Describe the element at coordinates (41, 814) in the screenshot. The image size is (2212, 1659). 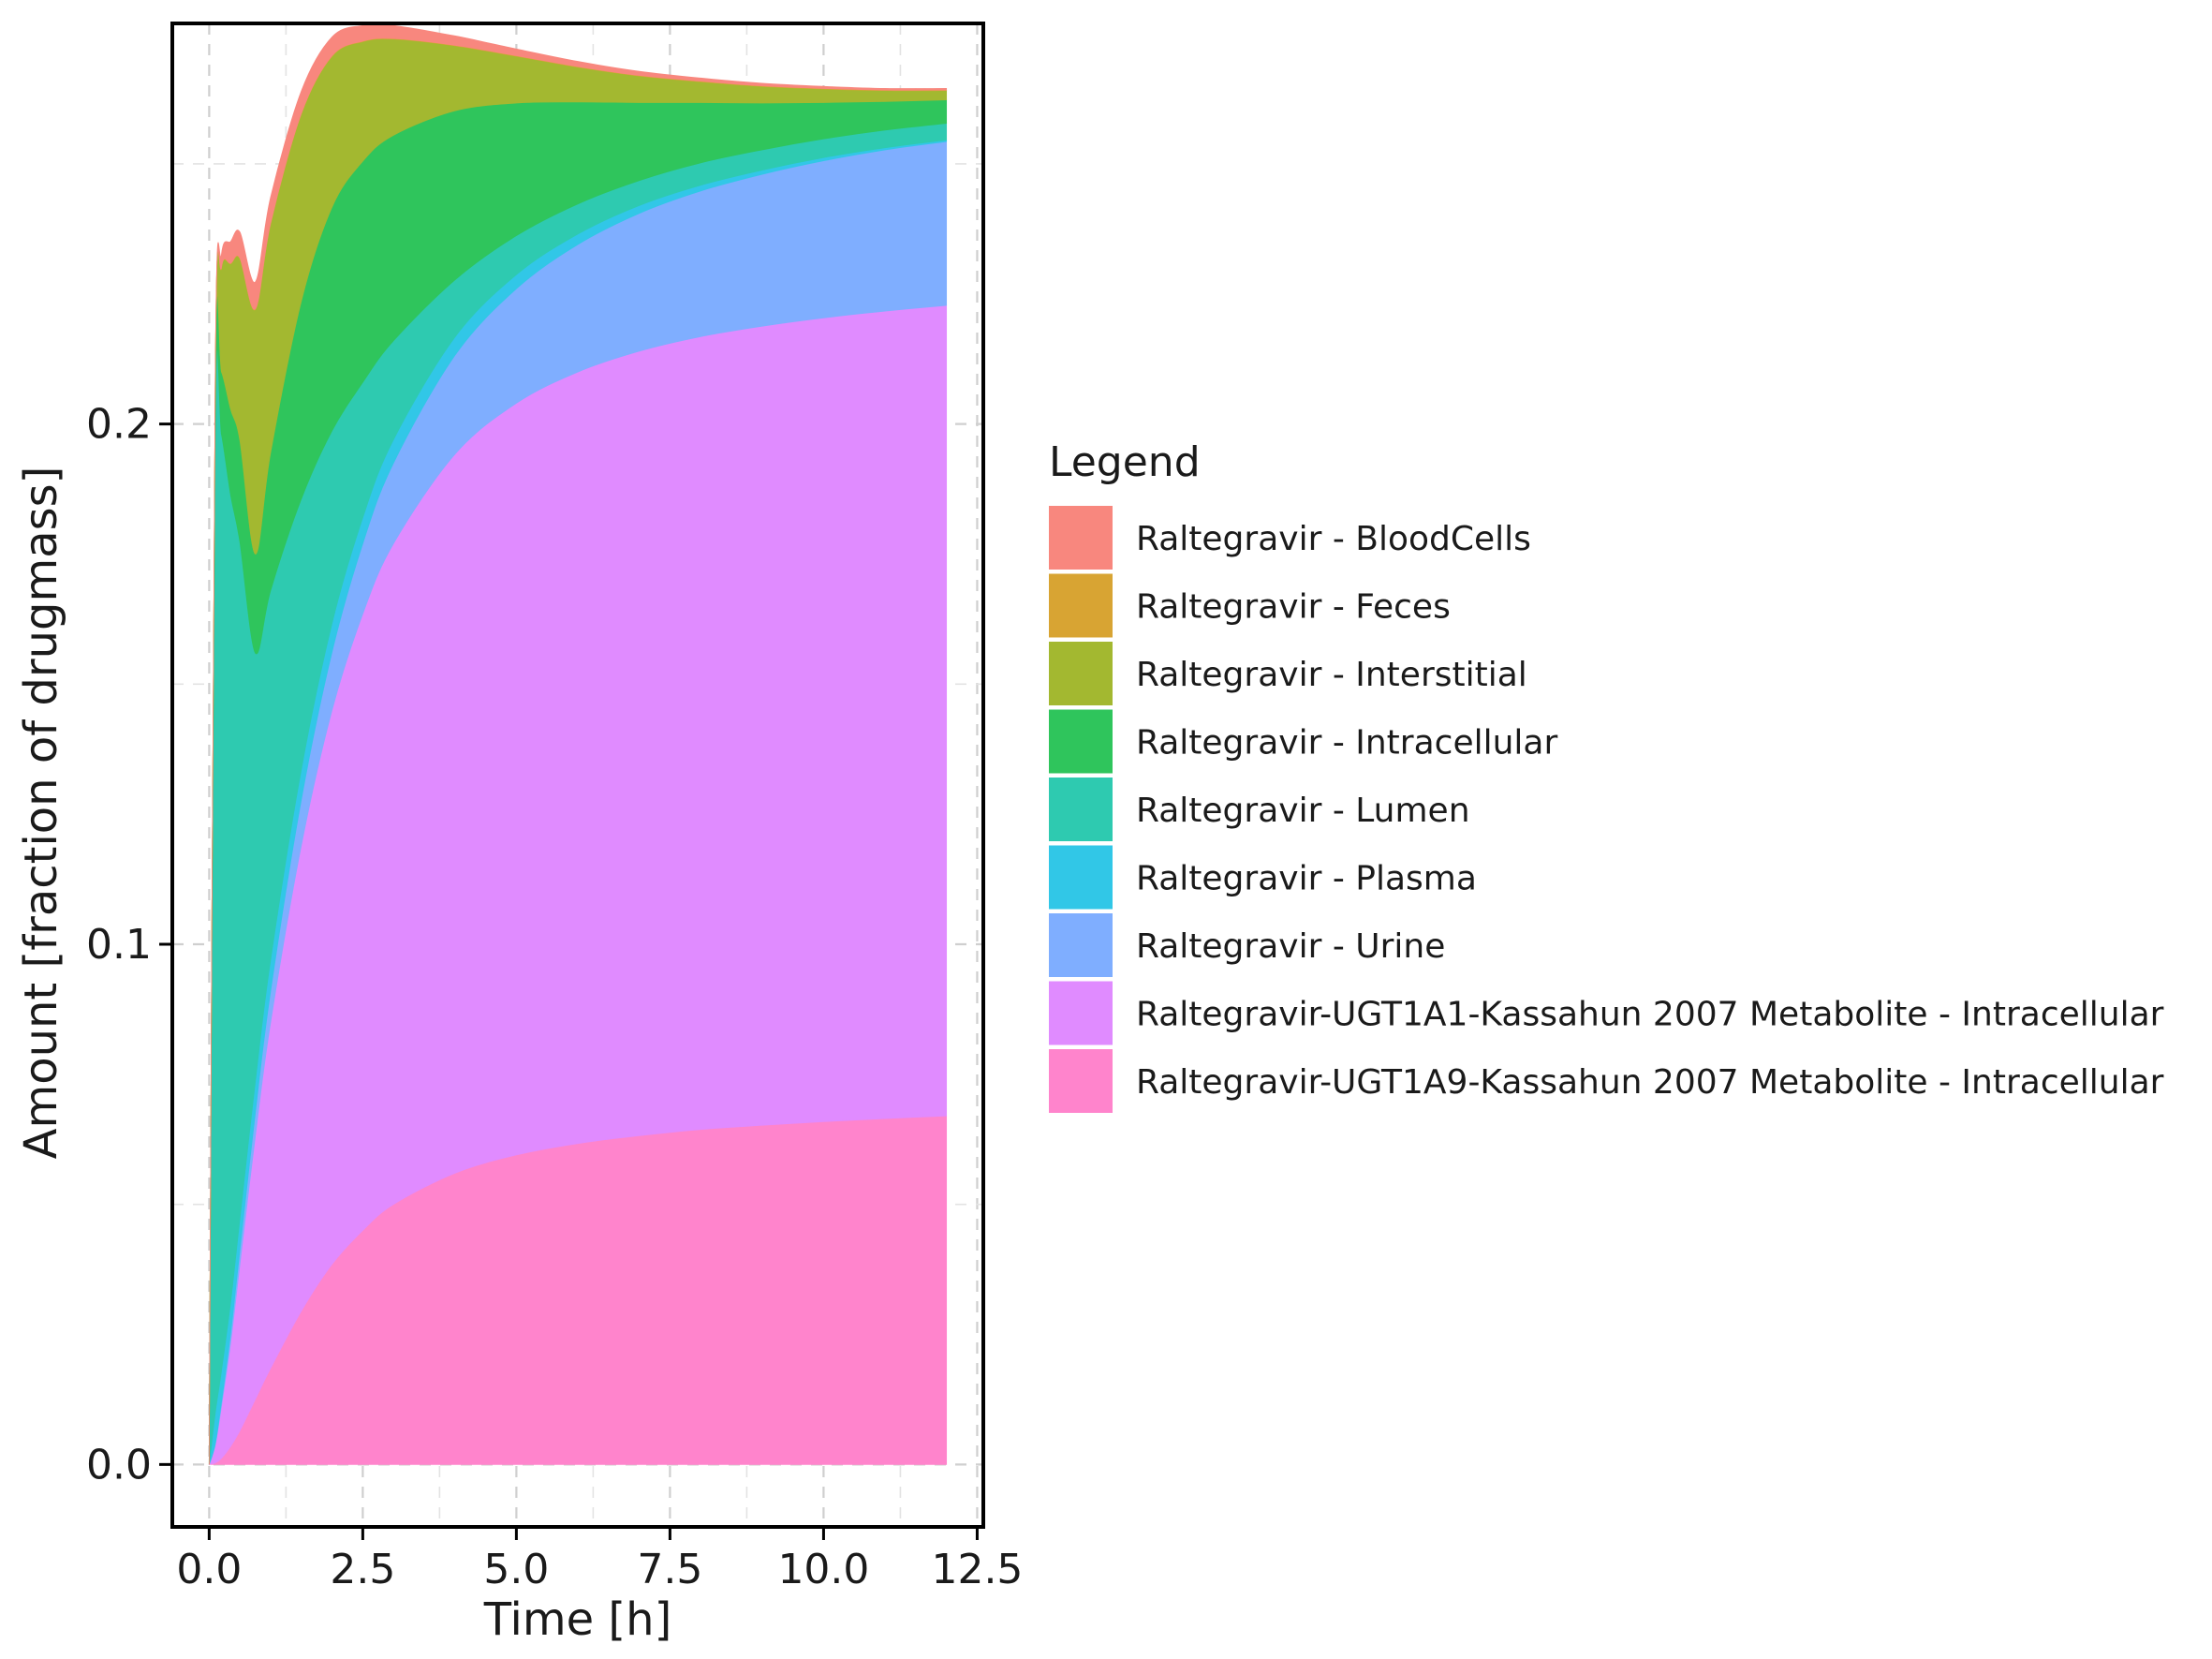
I see `y-axis-title: Amount [fraction of drugmass]` at that location.